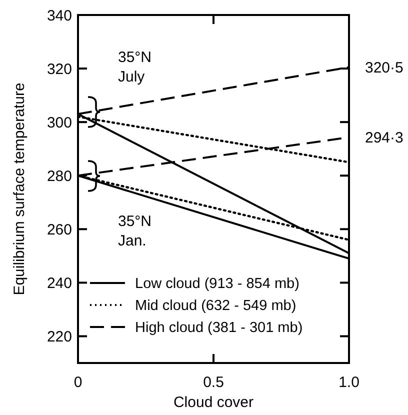  I want to click on y-tick-label: 300, so click(59, 123).